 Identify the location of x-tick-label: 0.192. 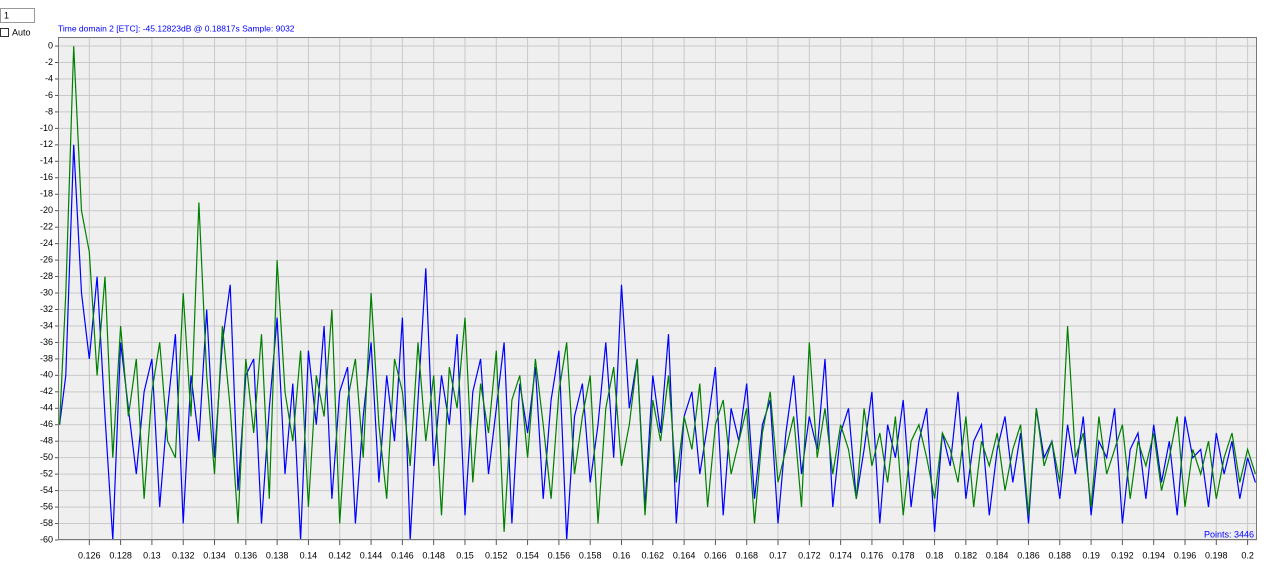
(1122, 555).